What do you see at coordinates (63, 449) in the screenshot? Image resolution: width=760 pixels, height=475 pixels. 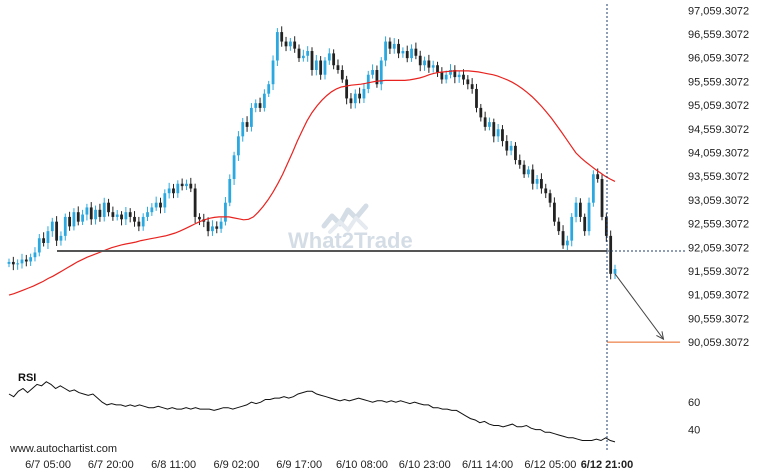 I see `credit-text: www.autochartist.com` at bounding box center [63, 449].